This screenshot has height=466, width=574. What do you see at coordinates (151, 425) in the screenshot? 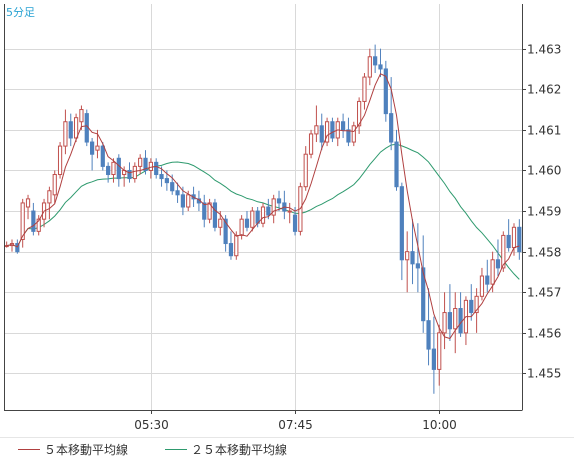
I see `x-tick-label: 05:30` at bounding box center [151, 425].